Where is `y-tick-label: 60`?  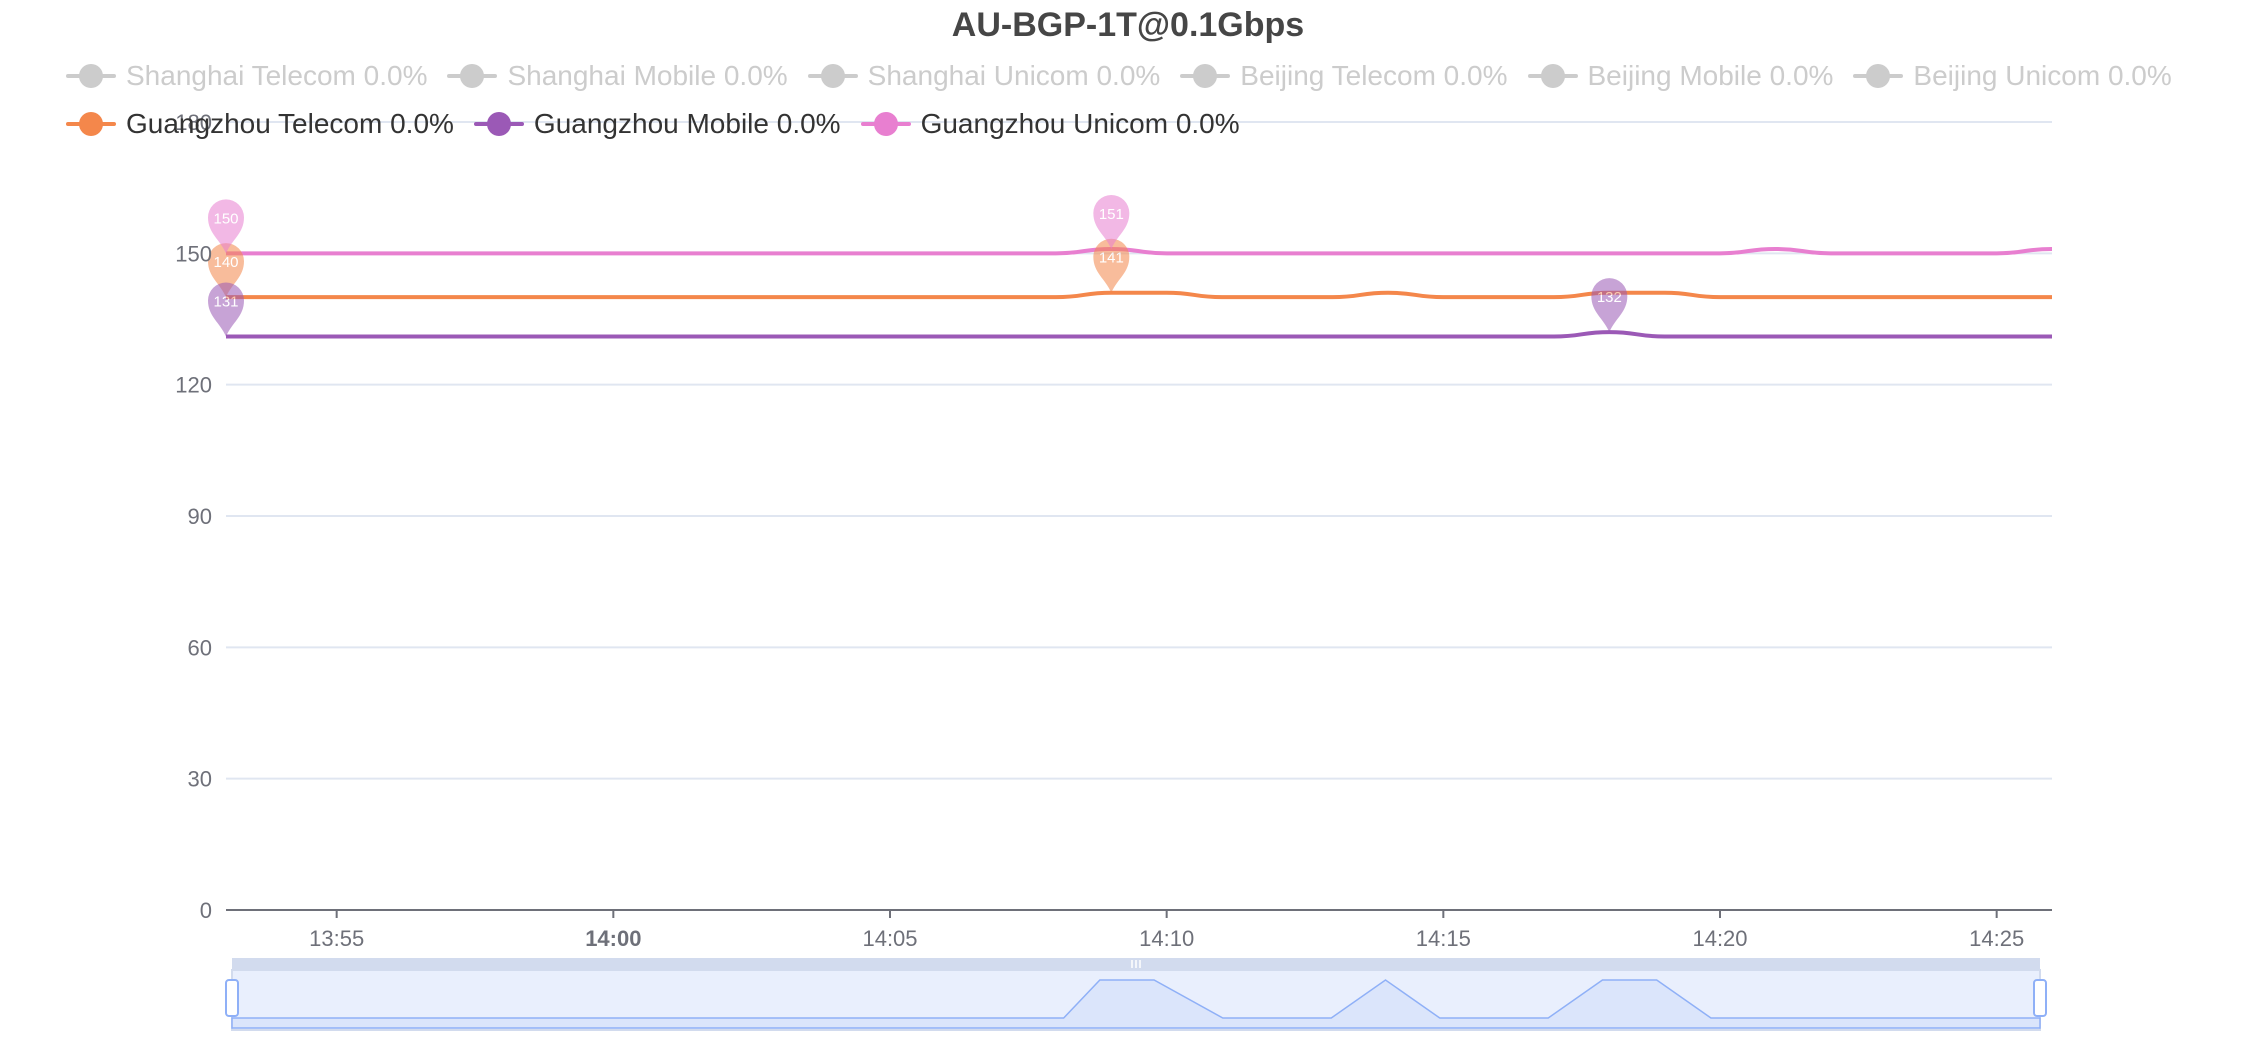 y-tick-label: 60 is located at coordinates (200, 647).